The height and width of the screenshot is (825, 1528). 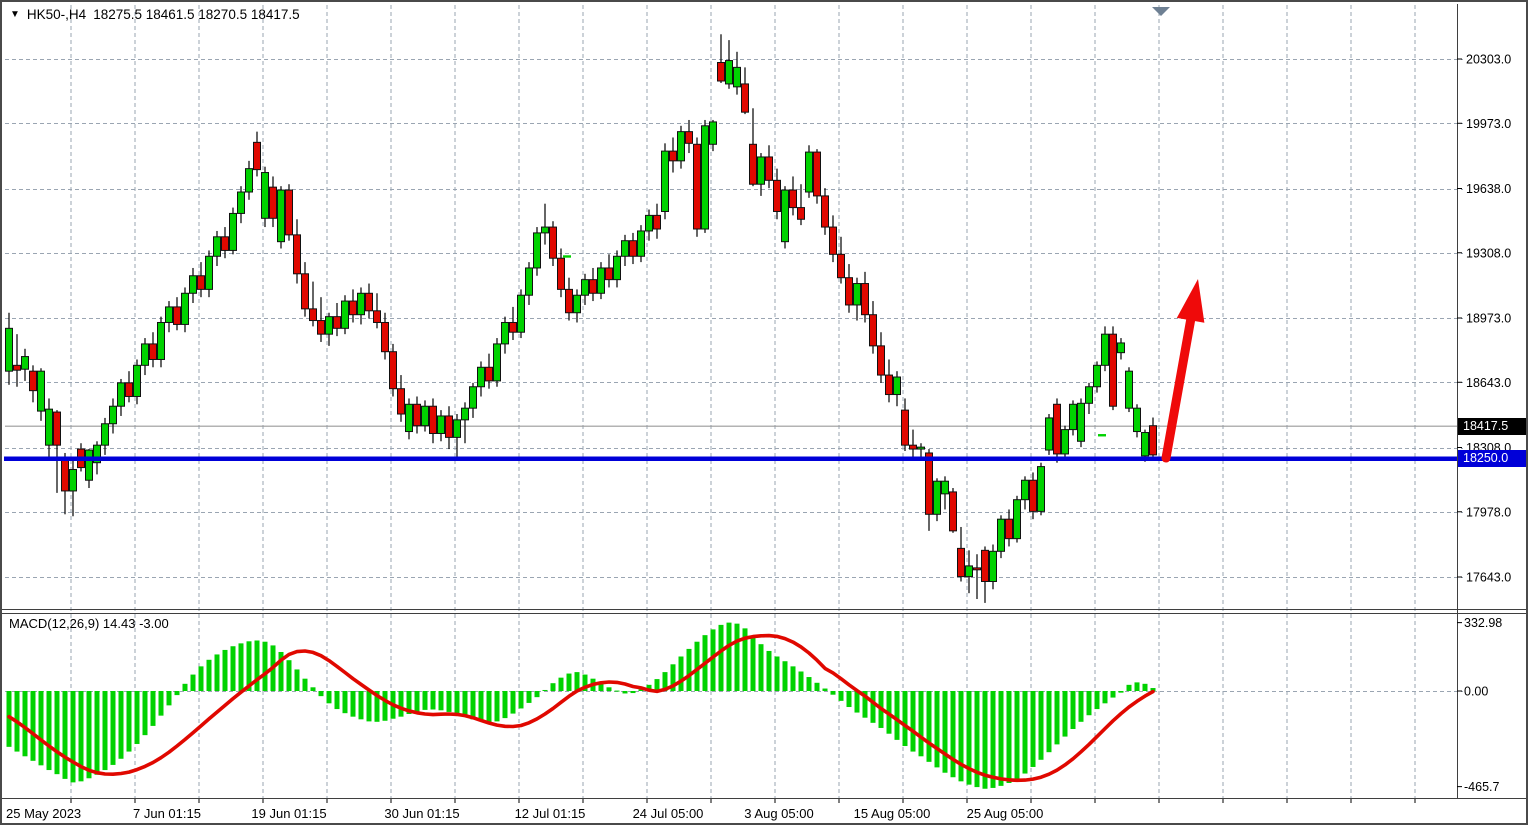 I want to click on scroll-position-marker-icon, so click(x=1161, y=11).